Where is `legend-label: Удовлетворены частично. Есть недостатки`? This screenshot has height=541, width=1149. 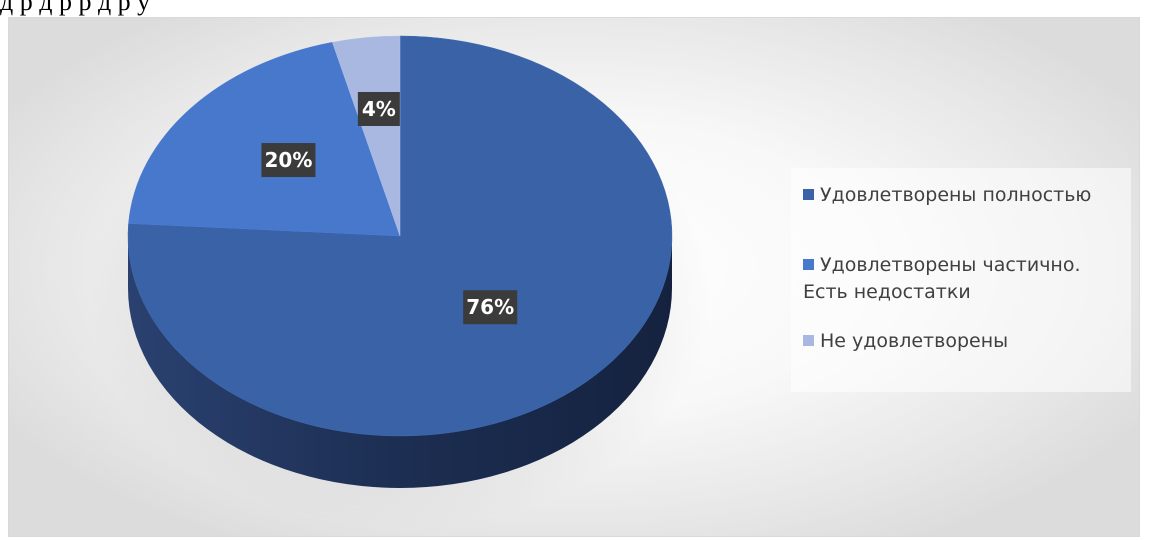
legend-label: Удовлетворены частично. Есть недостатки is located at coordinates (942, 278).